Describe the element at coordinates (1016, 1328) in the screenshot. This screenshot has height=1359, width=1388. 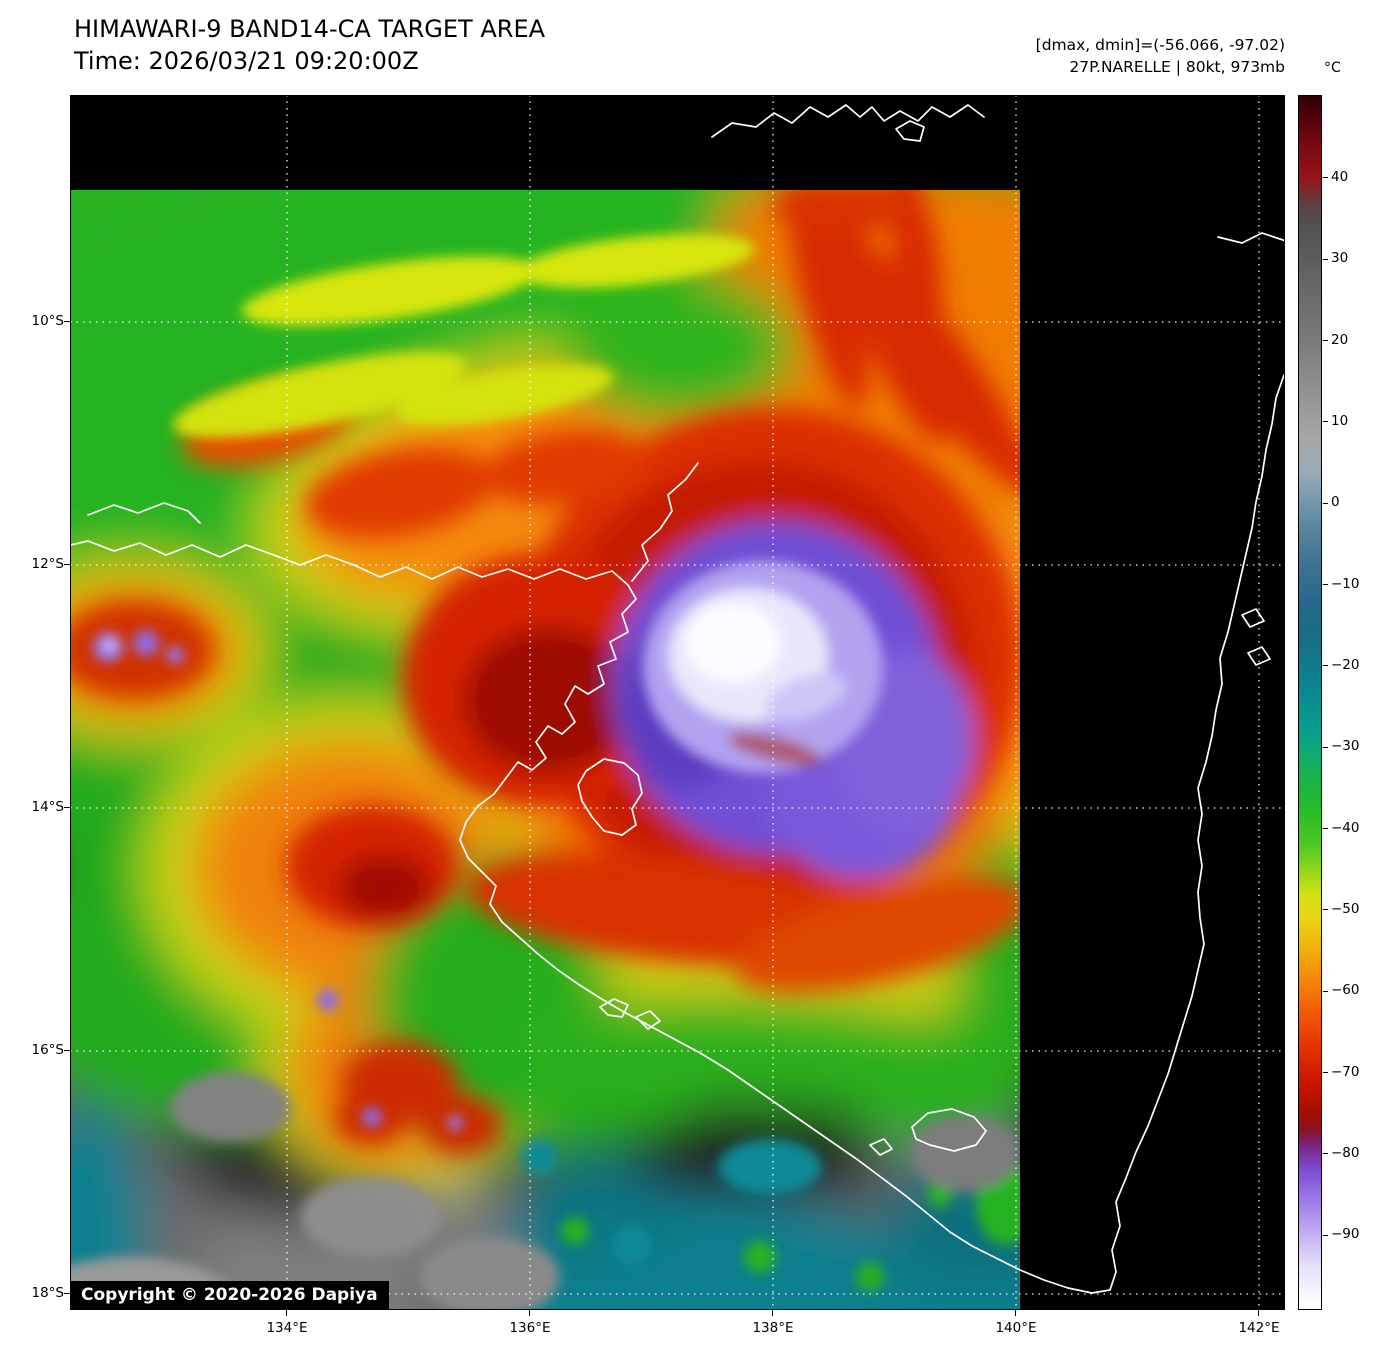
I see `lon-tick-label: 140°E` at that location.